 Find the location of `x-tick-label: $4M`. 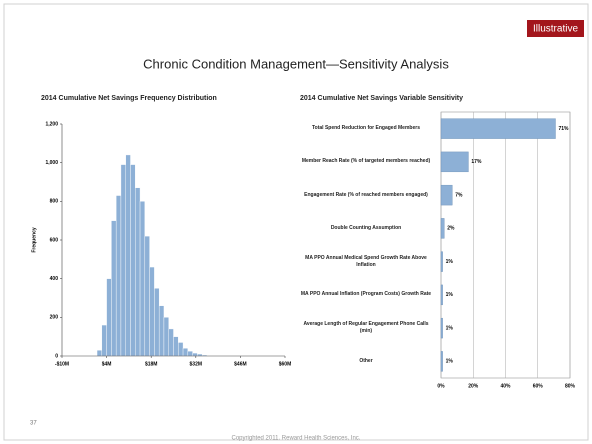

x-tick-label: $4M is located at coordinates (107, 364).